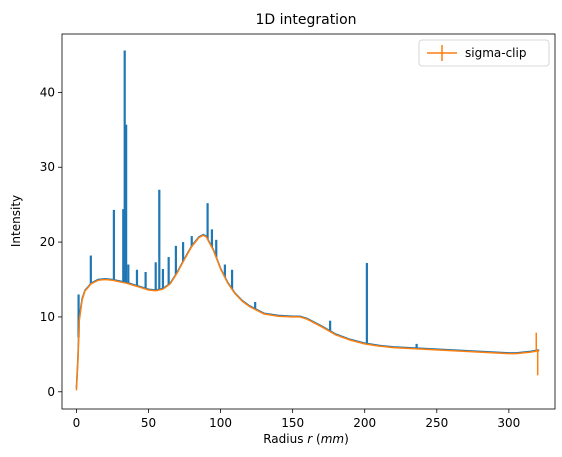 The image size is (562, 457). I want to click on x-tick-label: 250, so click(436, 423).